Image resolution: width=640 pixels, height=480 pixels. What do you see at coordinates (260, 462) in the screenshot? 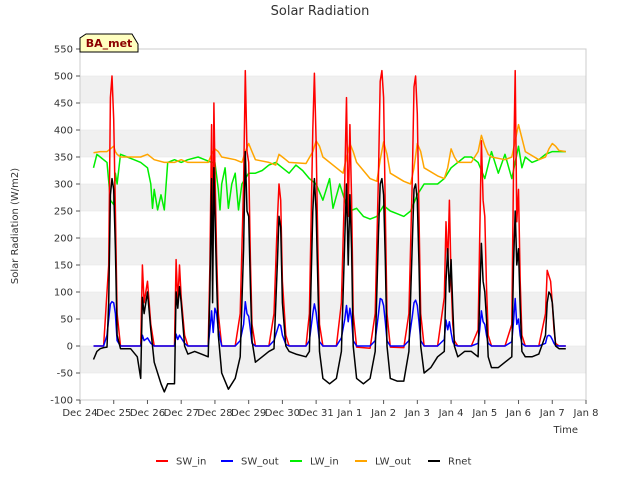
I see `legend-label-sw-out: SW_out` at bounding box center [260, 462].